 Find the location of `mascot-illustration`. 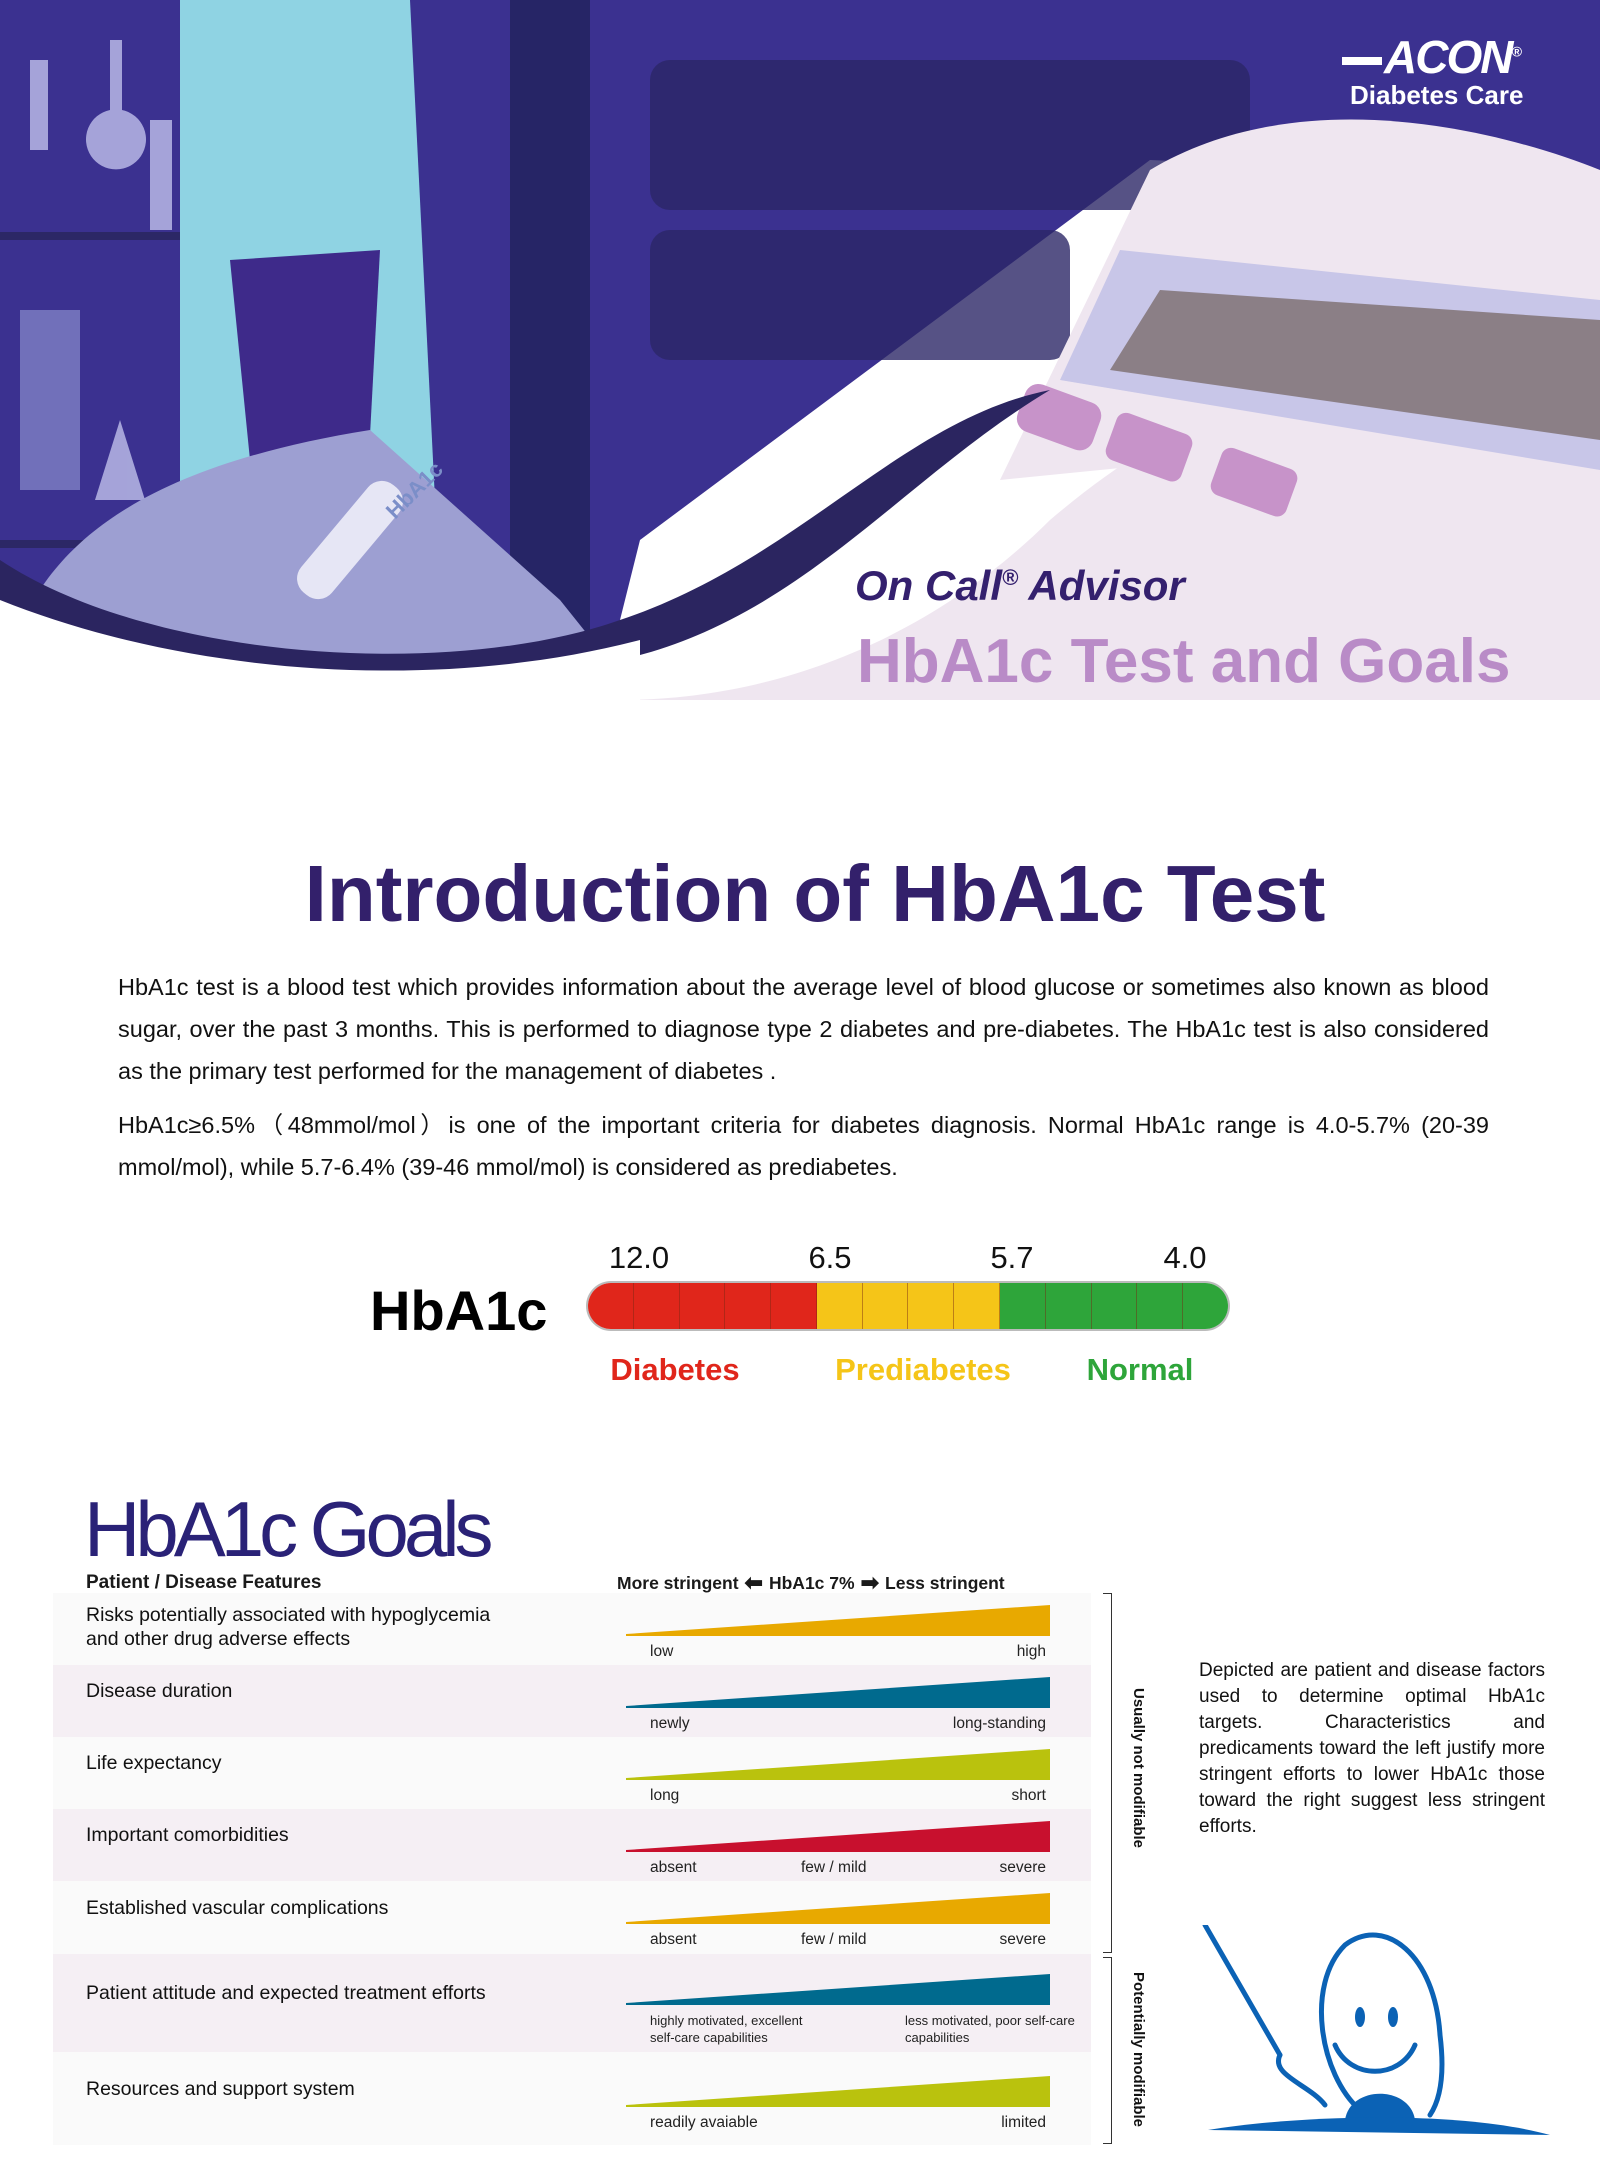

mascot-illustration is located at coordinates (1376, 2030).